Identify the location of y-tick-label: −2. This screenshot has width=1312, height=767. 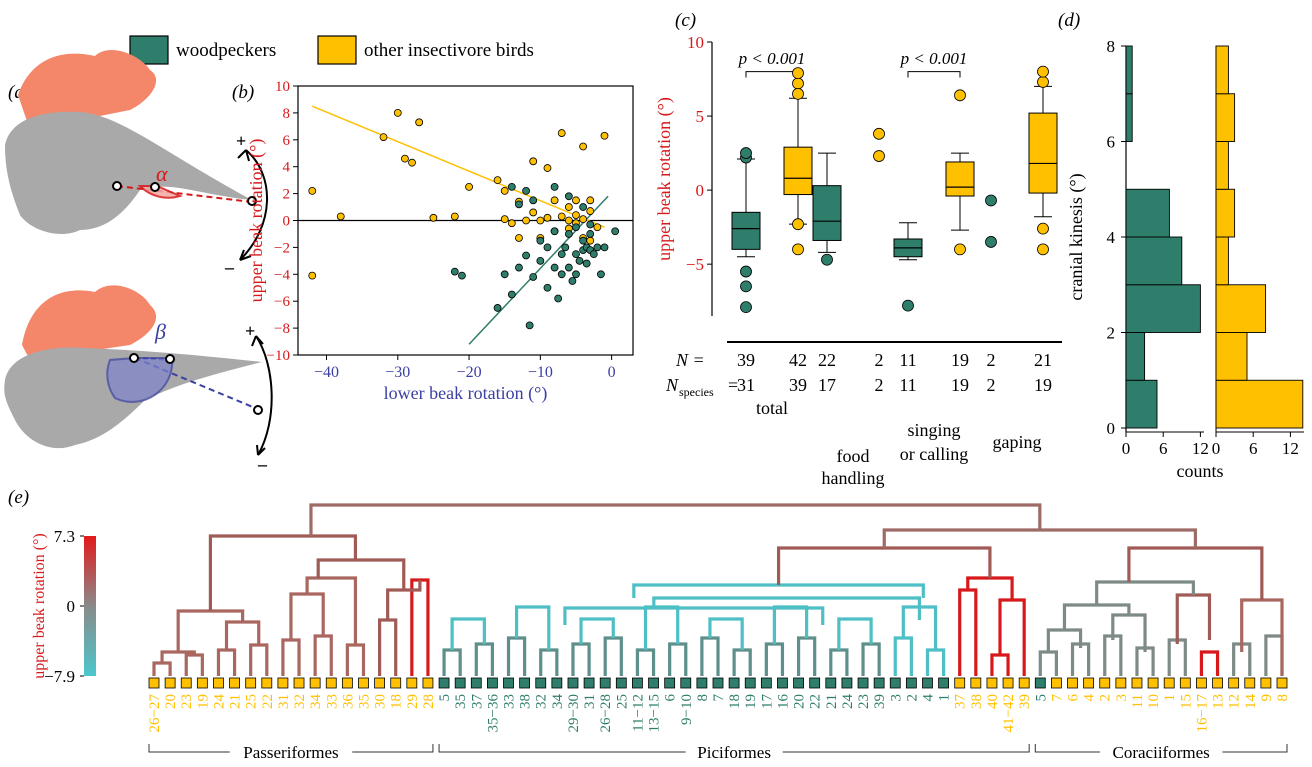
(282, 248).